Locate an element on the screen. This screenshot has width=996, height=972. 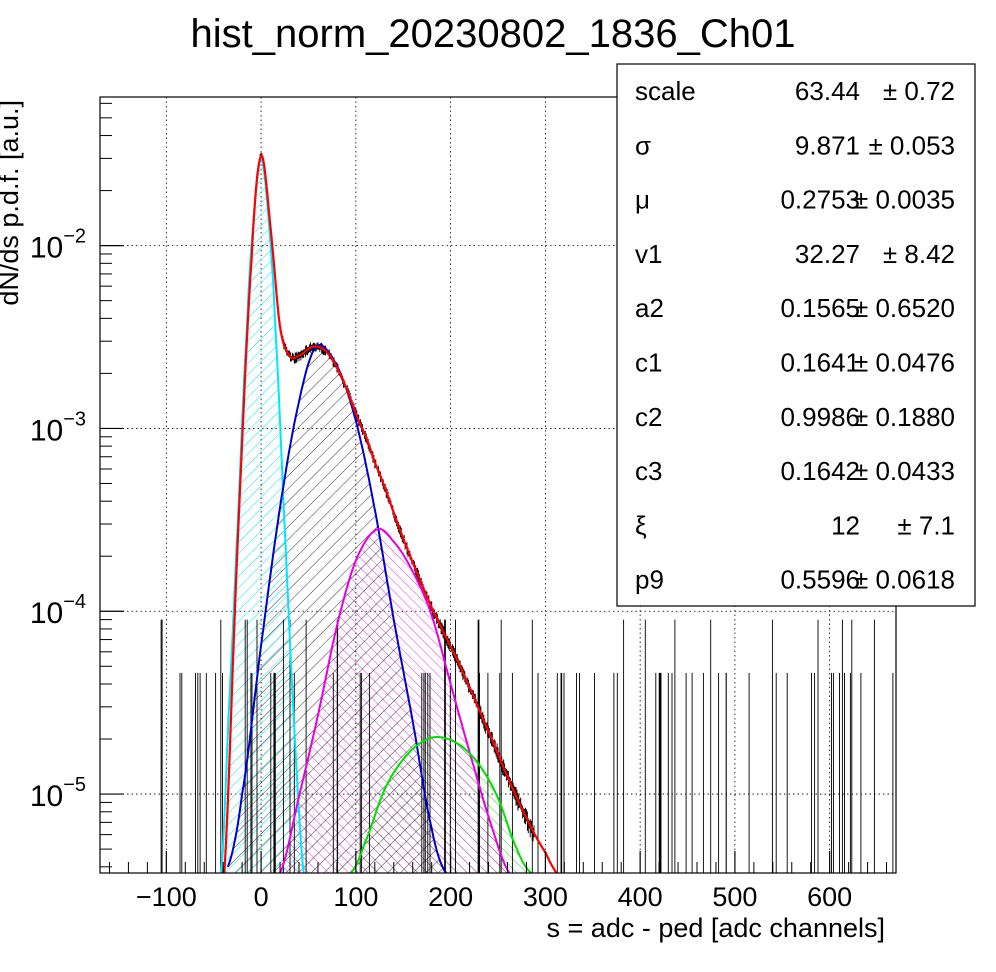
stats-param-value: 9.871 is located at coordinates (827, 145).